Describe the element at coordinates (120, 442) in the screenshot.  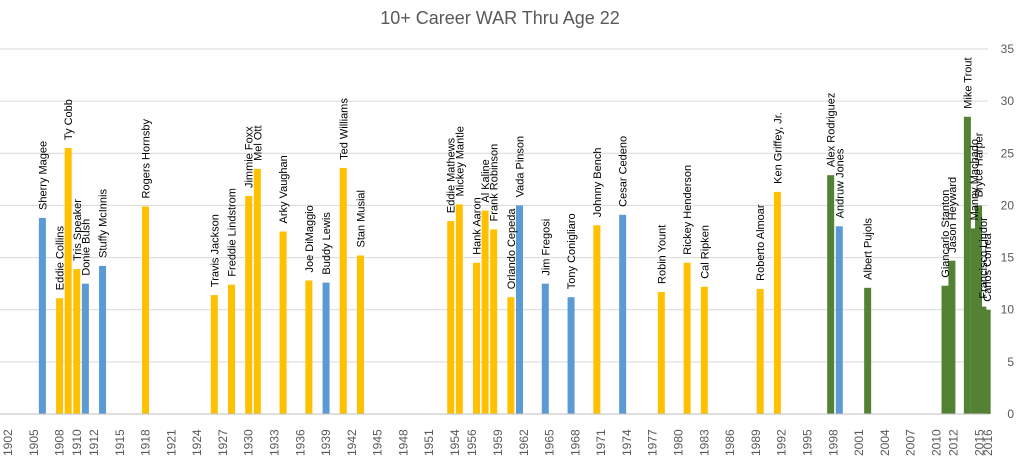
I see `x-tick-label: 1915` at that location.